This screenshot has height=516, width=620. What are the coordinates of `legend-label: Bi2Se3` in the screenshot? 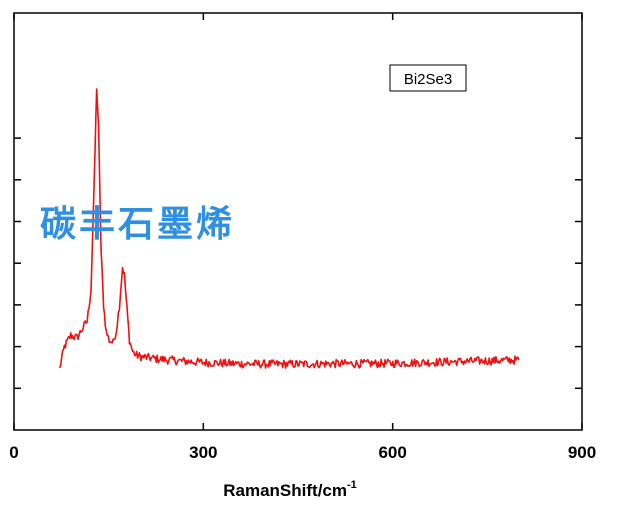 It's located at (428, 79).